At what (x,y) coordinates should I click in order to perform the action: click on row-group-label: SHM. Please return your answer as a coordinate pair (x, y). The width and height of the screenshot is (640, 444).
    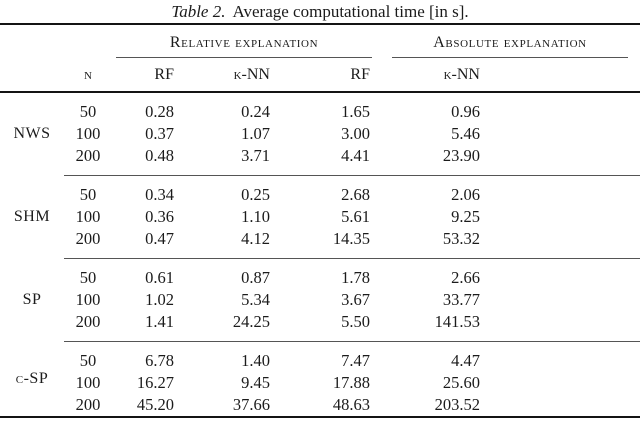
    Looking at the image, I should click on (32, 216).